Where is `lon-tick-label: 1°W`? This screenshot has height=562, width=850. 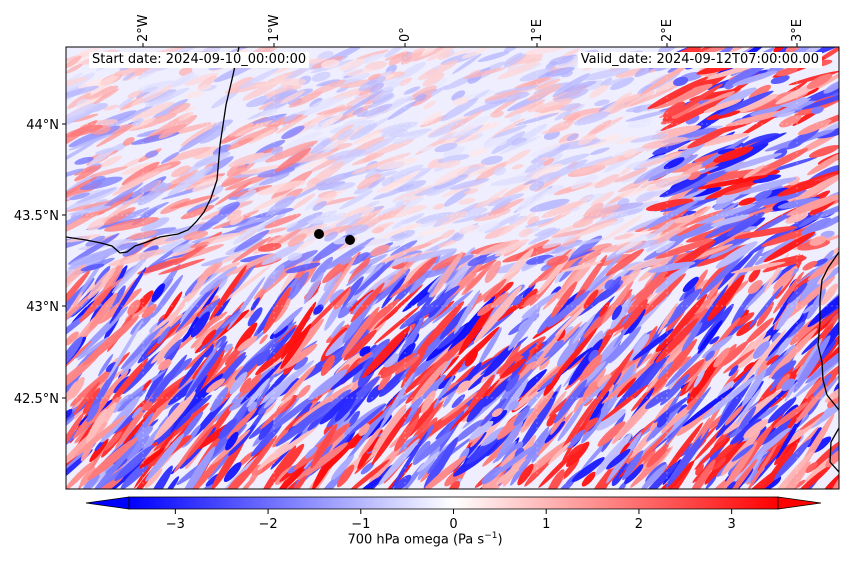
lon-tick-label: 1°W is located at coordinates (274, 28).